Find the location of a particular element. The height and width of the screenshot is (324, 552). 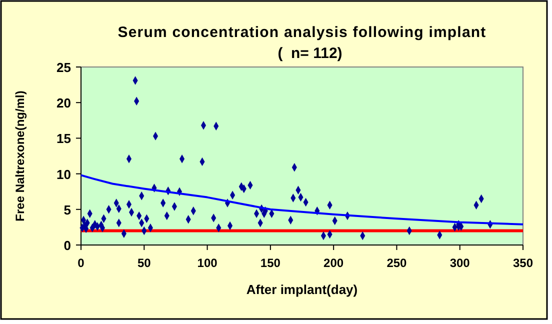

x-tick-label: 350 is located at coordinates (523, 263).